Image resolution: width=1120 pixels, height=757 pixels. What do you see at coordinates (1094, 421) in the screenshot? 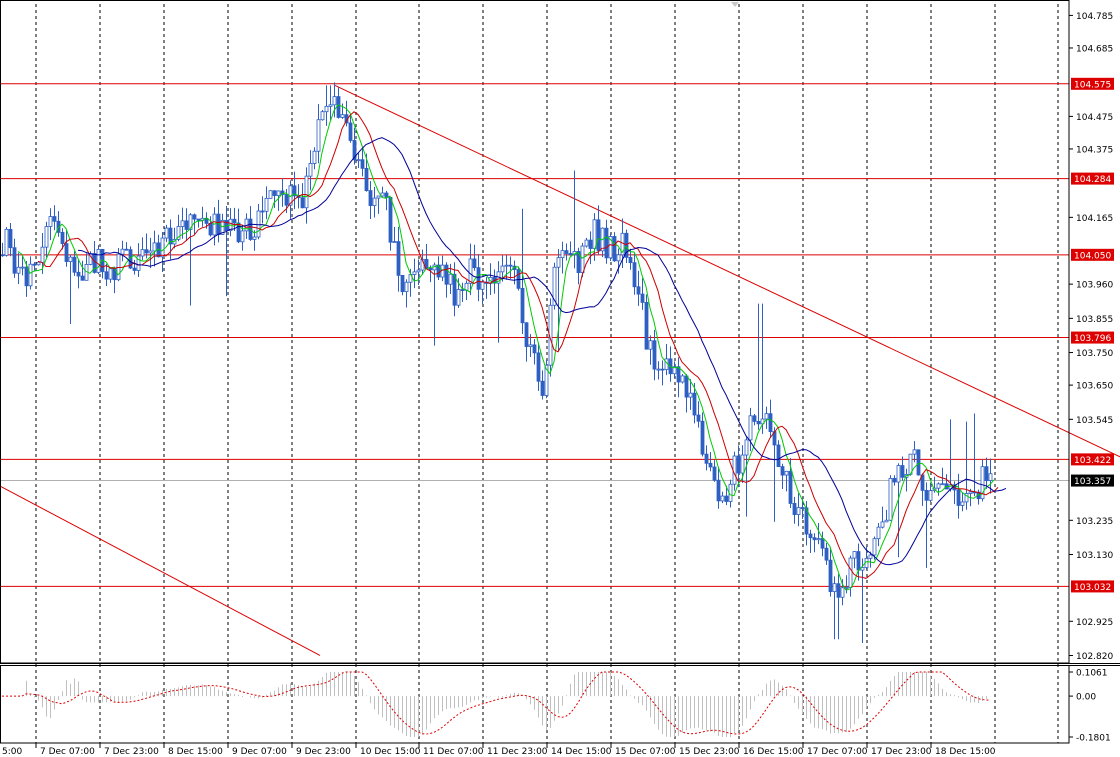
I see `price-tick-label: 103.545` at bounding box center [1094, 421].